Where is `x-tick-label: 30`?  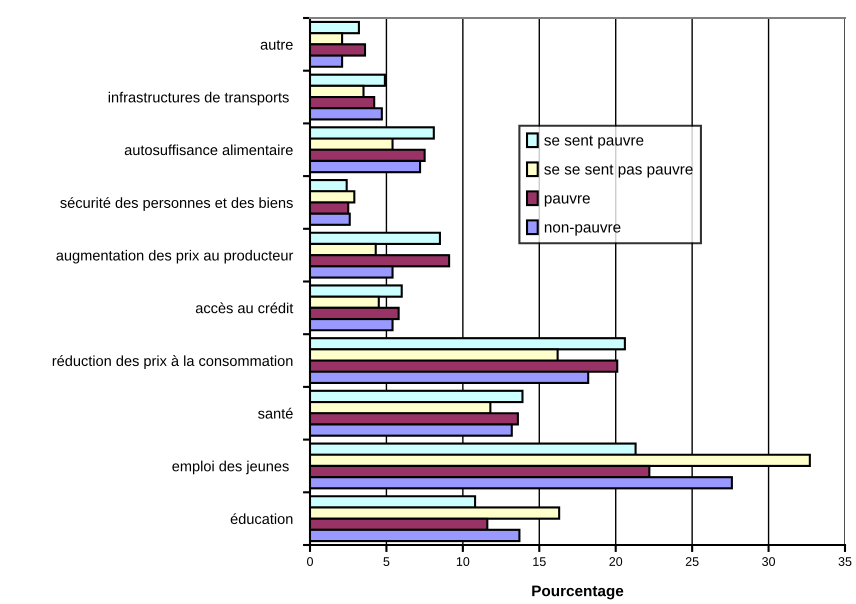
x-tick-label: 30 is located at coordinates (769, 561).